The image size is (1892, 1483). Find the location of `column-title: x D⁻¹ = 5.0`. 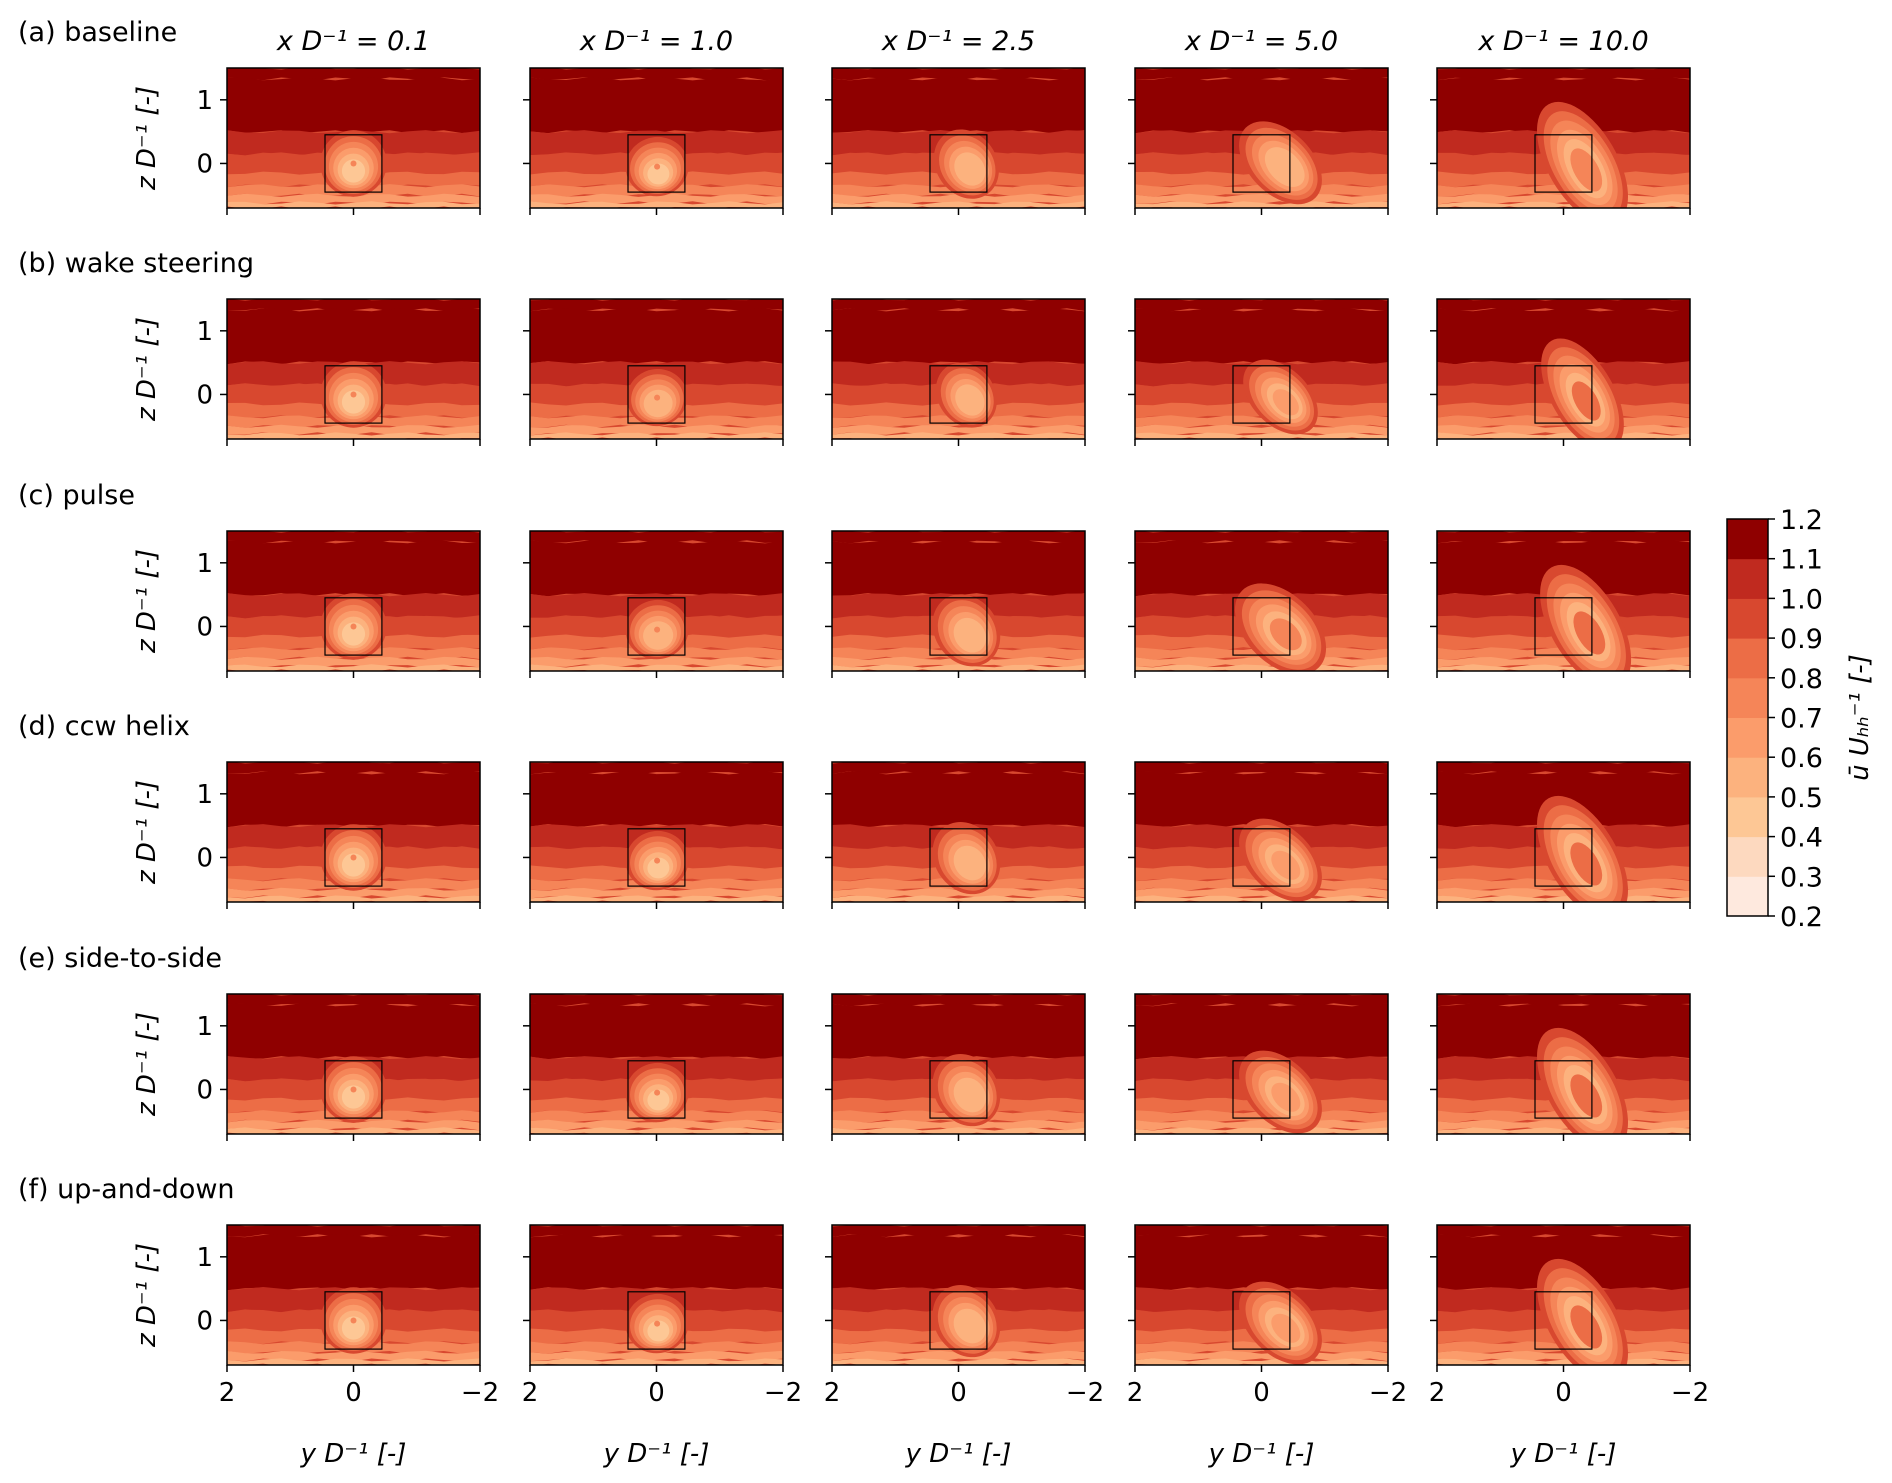

column-title: x D⁻¹ = 5.0 is located at coordinates (1261, 41).